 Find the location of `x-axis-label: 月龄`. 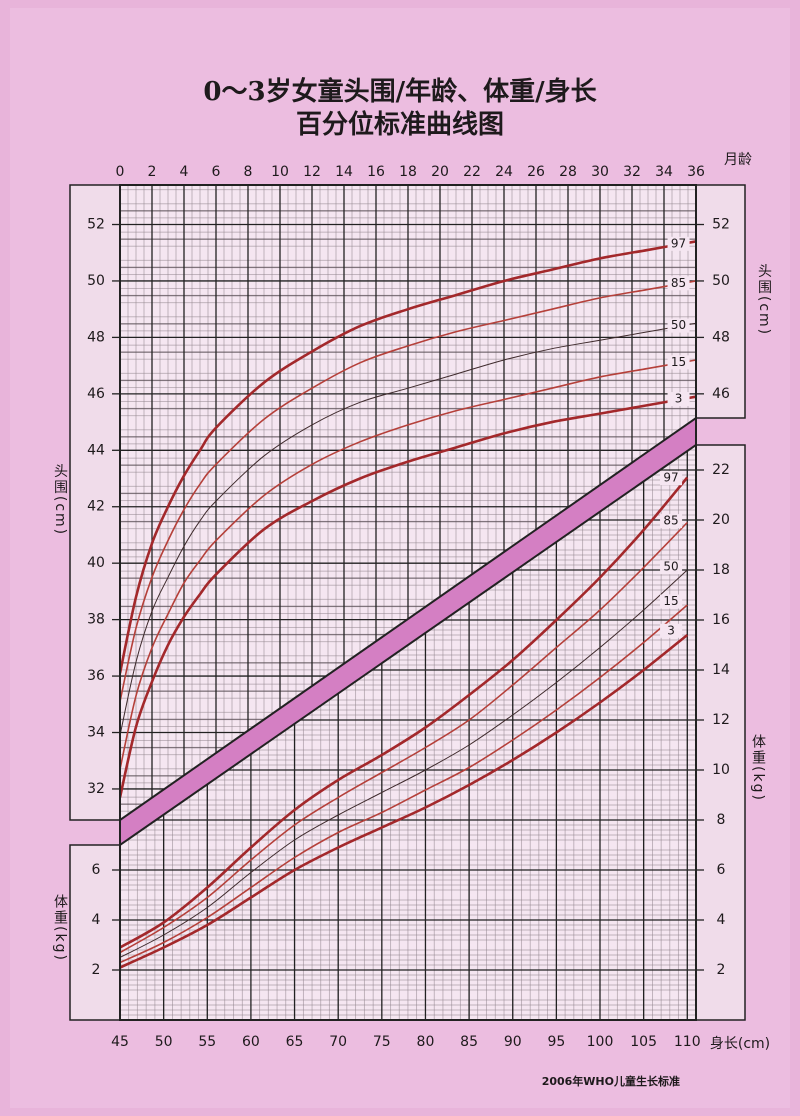

x-axis-label: 月龄 is located at coordinates (738, 160).